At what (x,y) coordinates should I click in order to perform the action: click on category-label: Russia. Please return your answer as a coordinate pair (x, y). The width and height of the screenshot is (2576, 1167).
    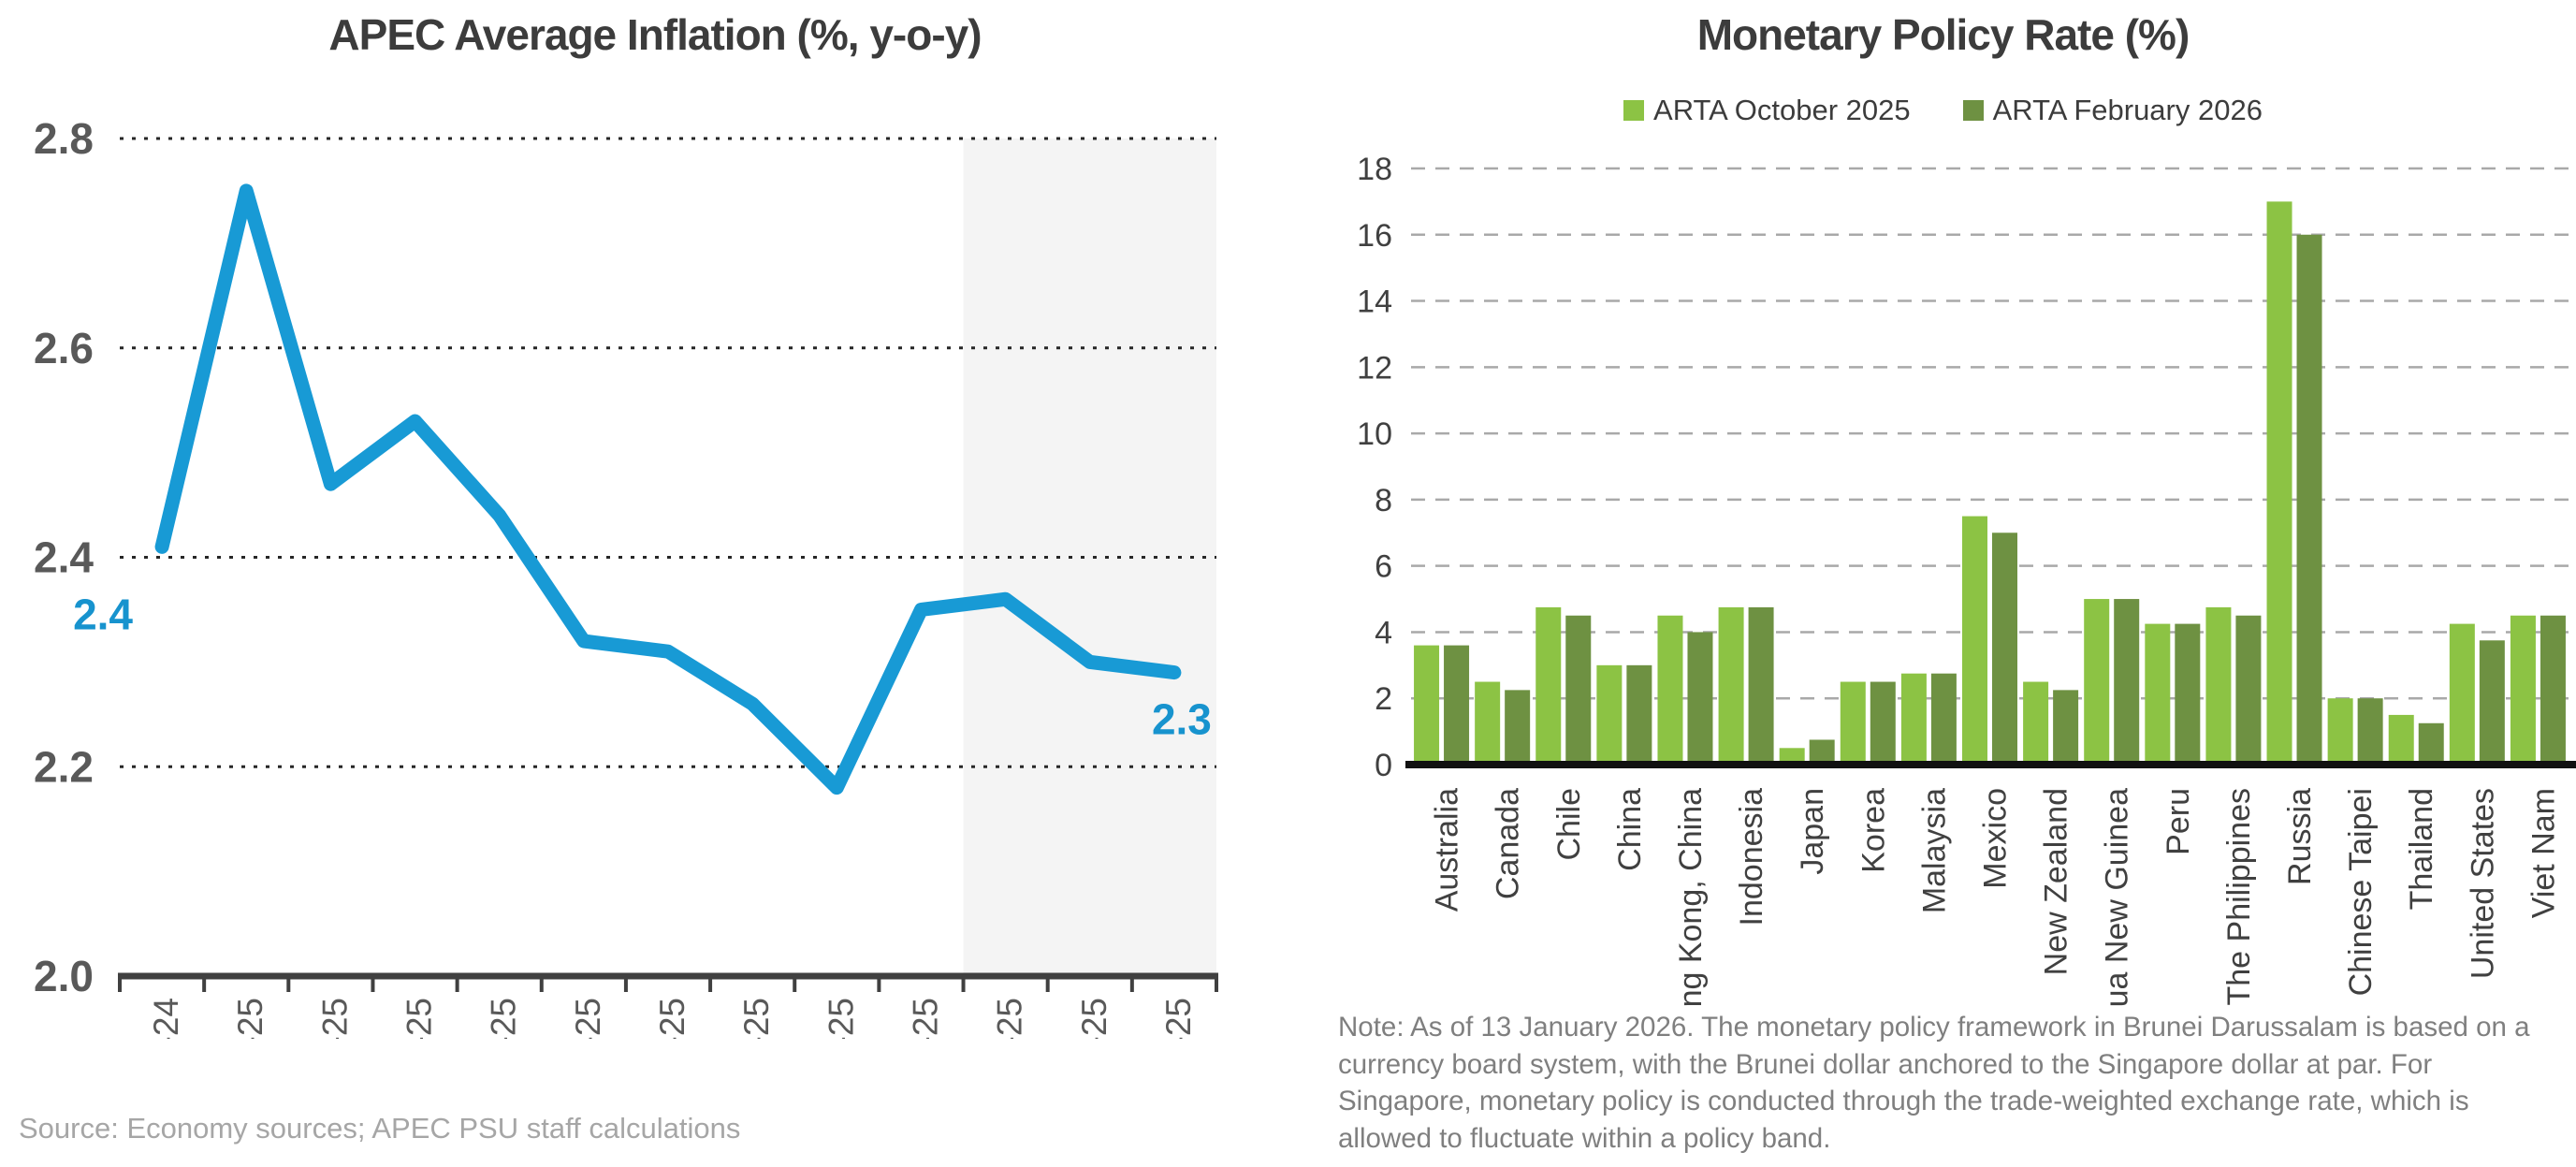
    Looking at the image, I should click on (2300, 837).